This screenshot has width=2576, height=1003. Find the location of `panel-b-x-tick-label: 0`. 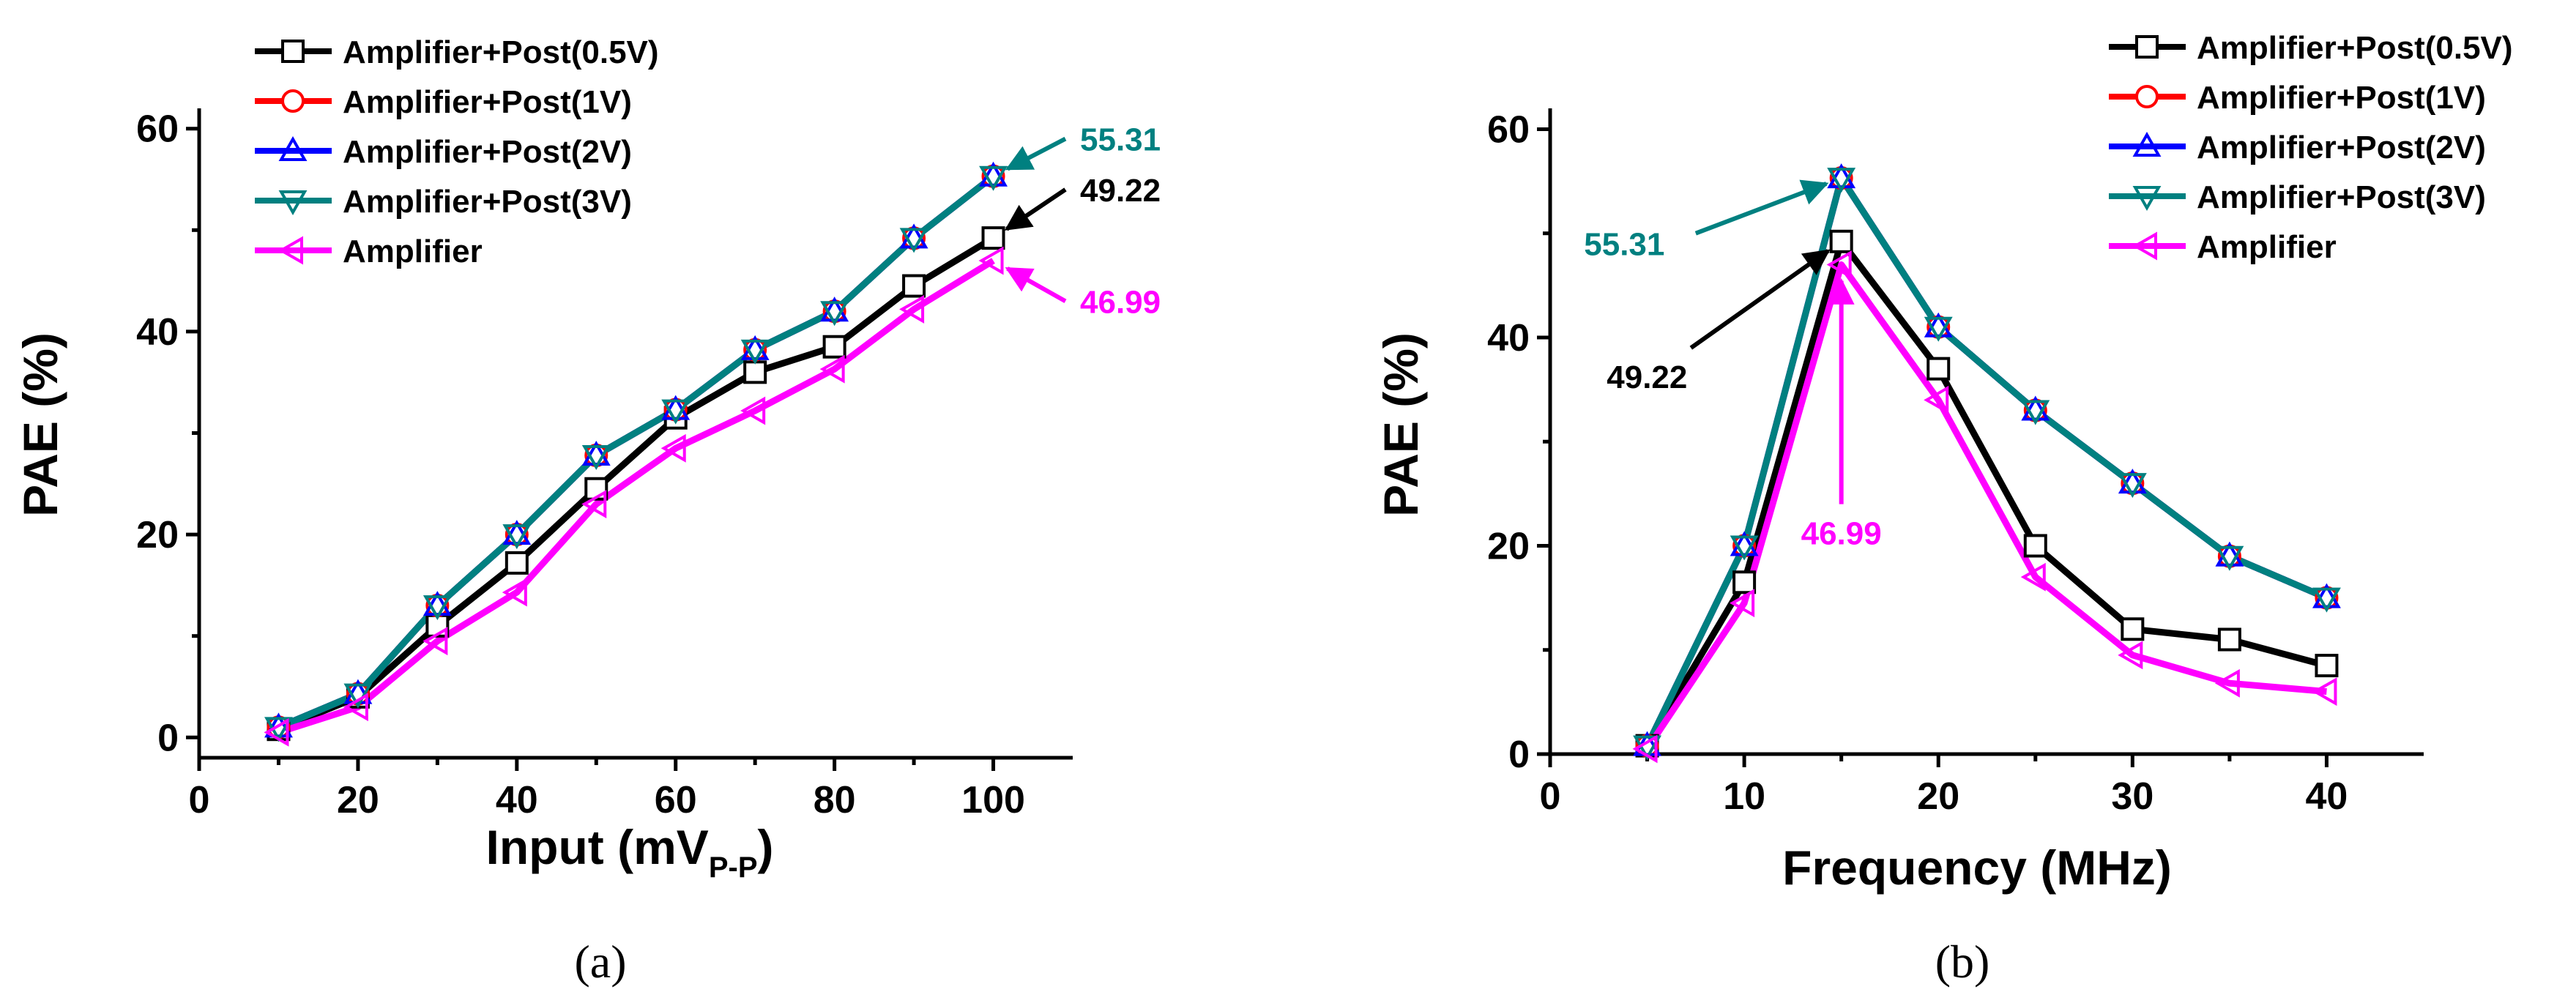

panel-b-x-tick-label: 0 is located at coordinates (1550, 796).